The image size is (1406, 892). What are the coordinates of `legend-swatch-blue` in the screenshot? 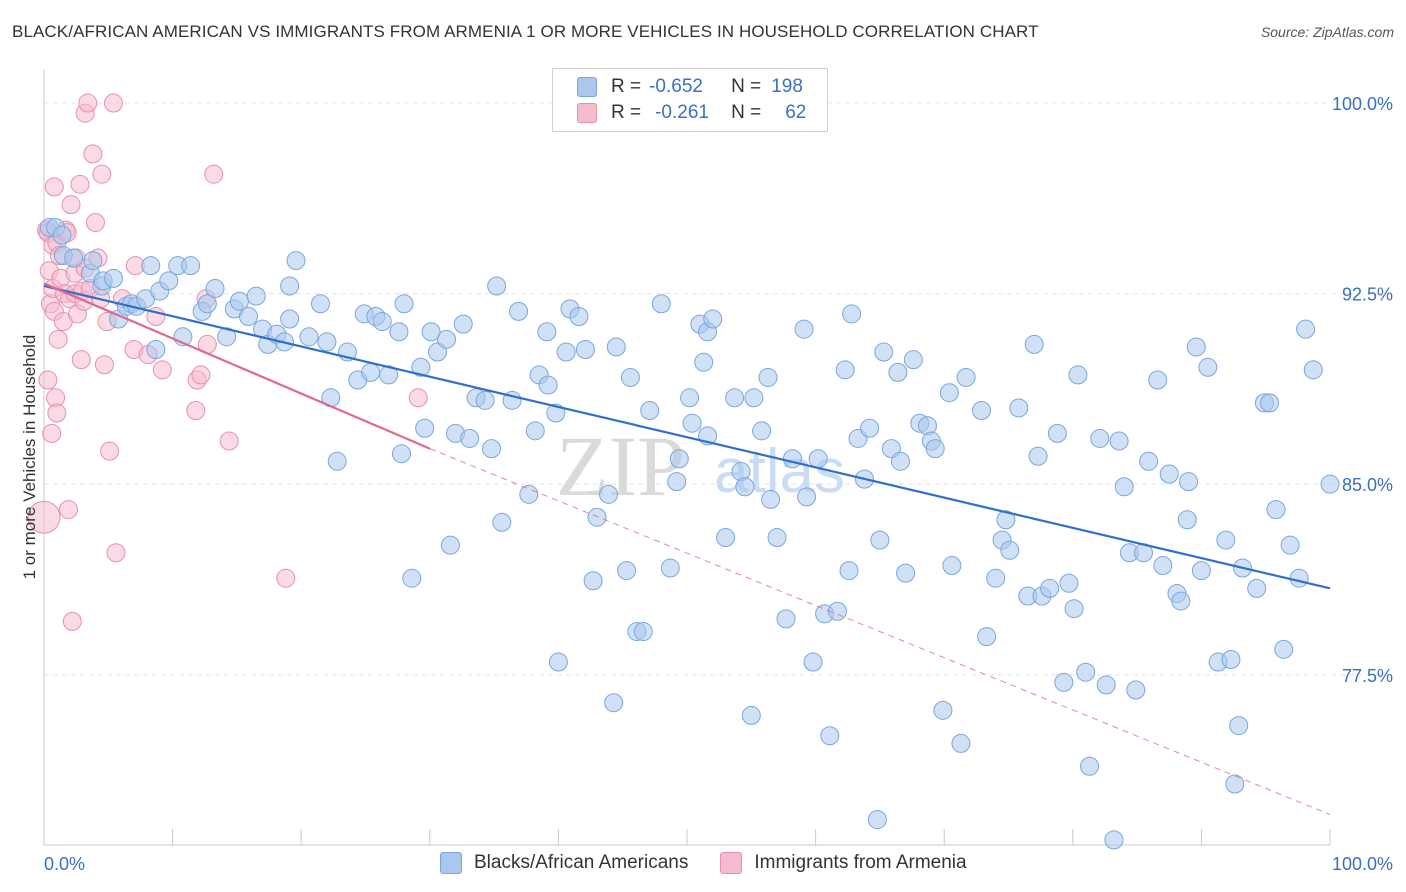 It's located at (587, 87).